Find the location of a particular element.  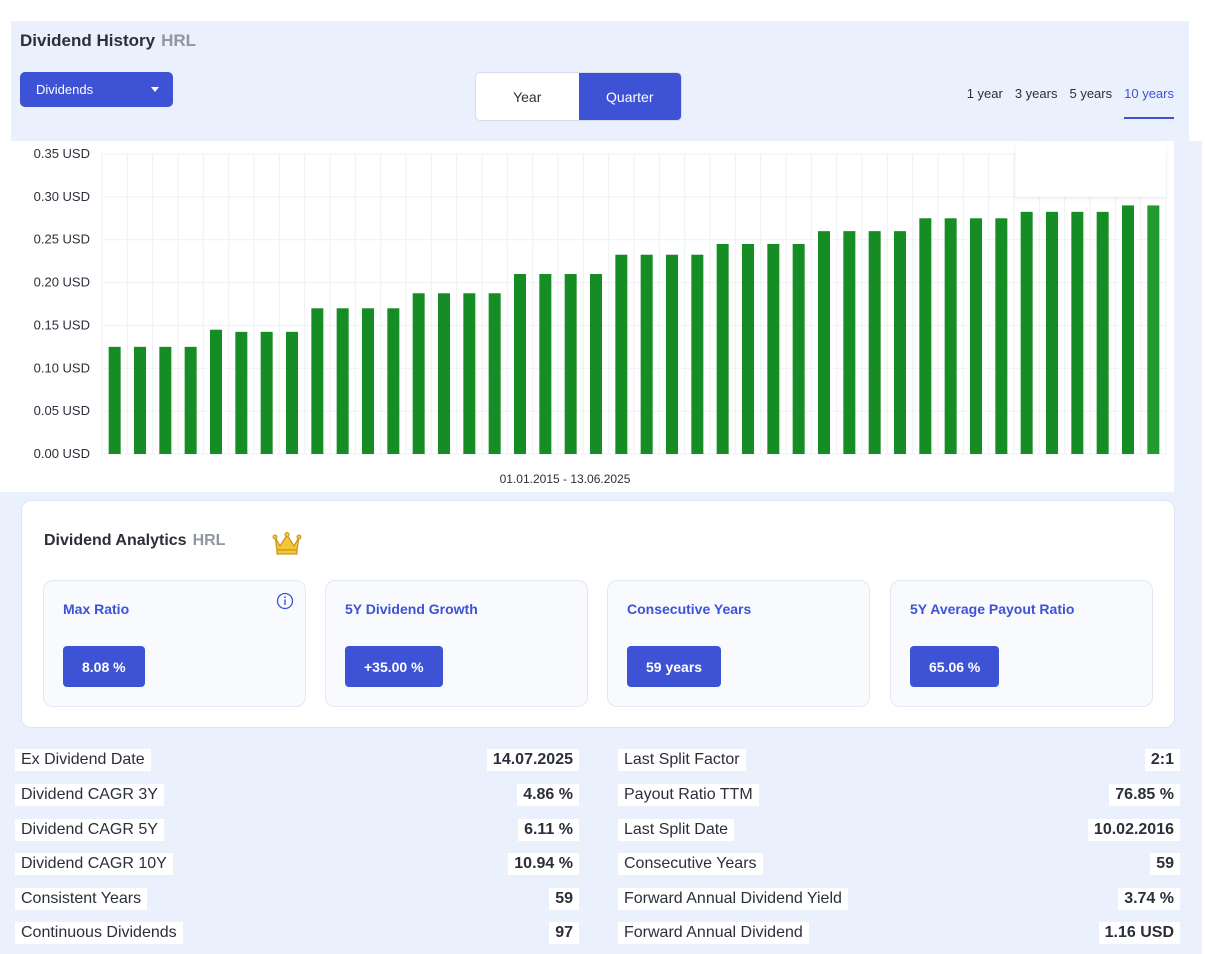

stat-label: Last Split Date is located at coordinates (676, 830).